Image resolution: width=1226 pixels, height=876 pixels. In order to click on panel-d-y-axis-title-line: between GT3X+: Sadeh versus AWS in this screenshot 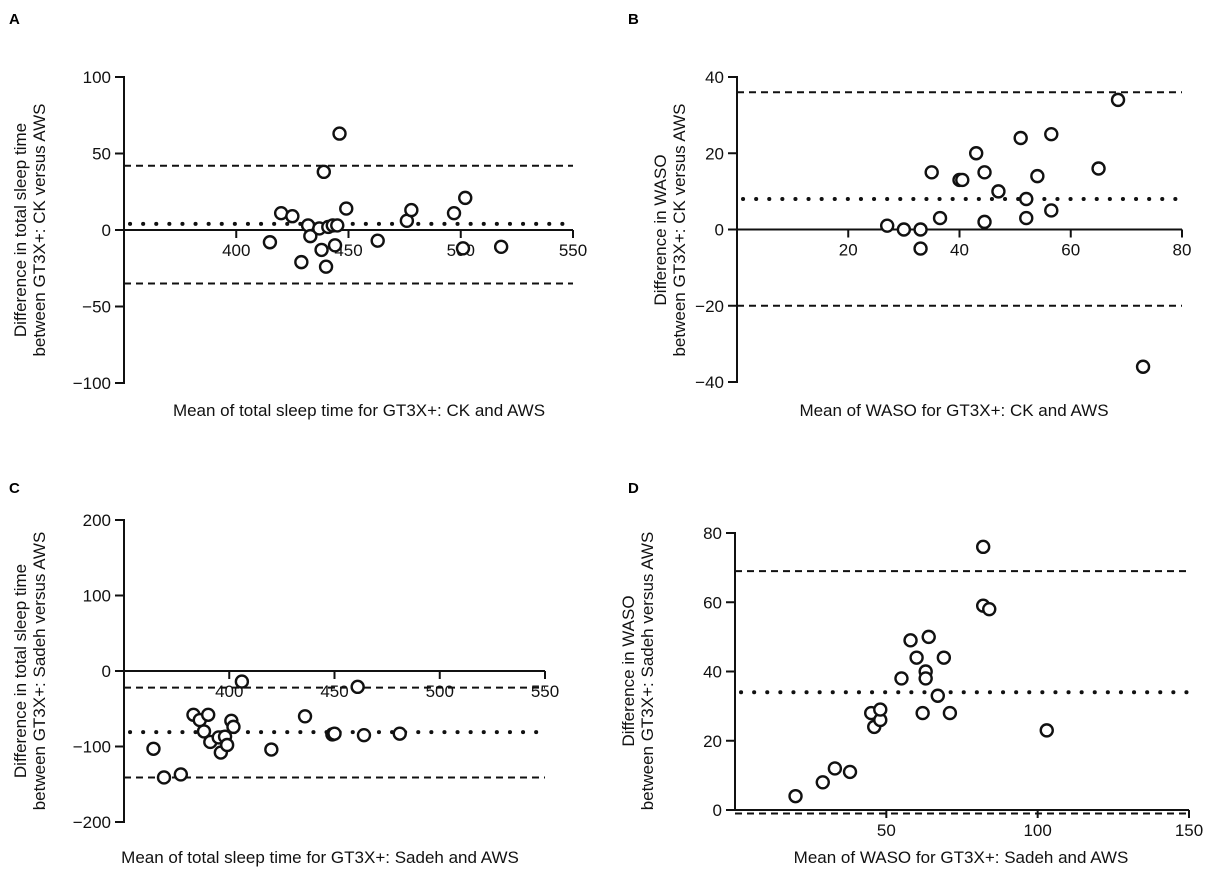, I will do `click(647, 671)`.